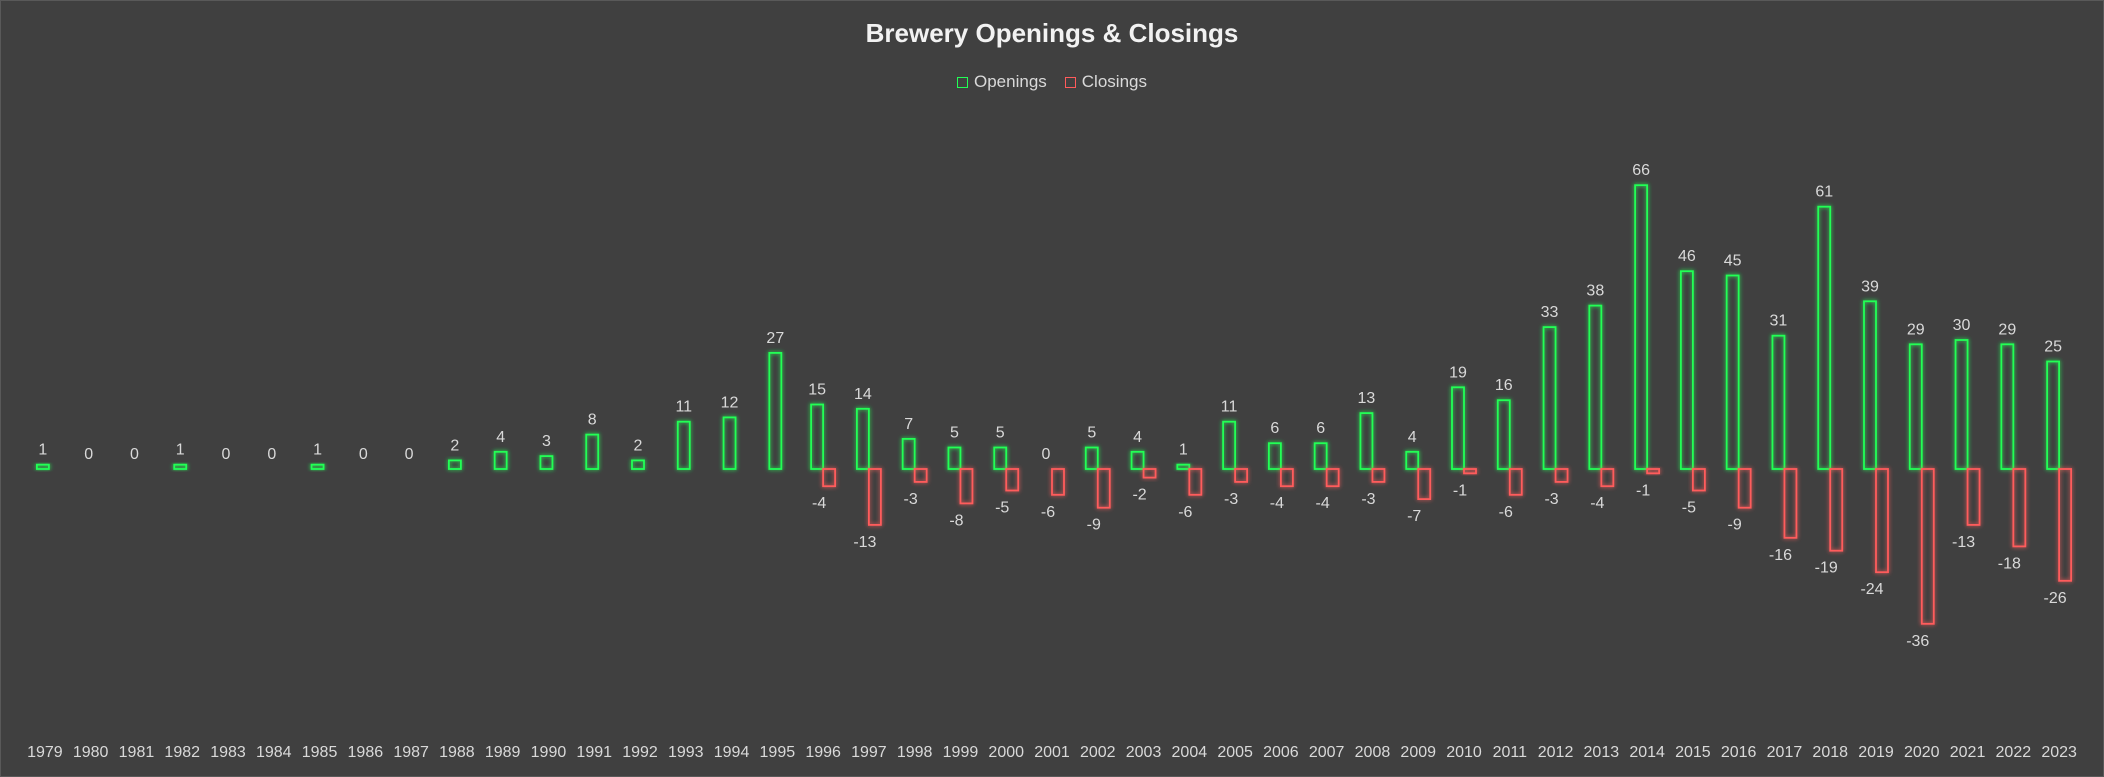  Describe the element at coordinates (1871, 589) in the screenshot. I see `data-label-closings: -24` at that location.